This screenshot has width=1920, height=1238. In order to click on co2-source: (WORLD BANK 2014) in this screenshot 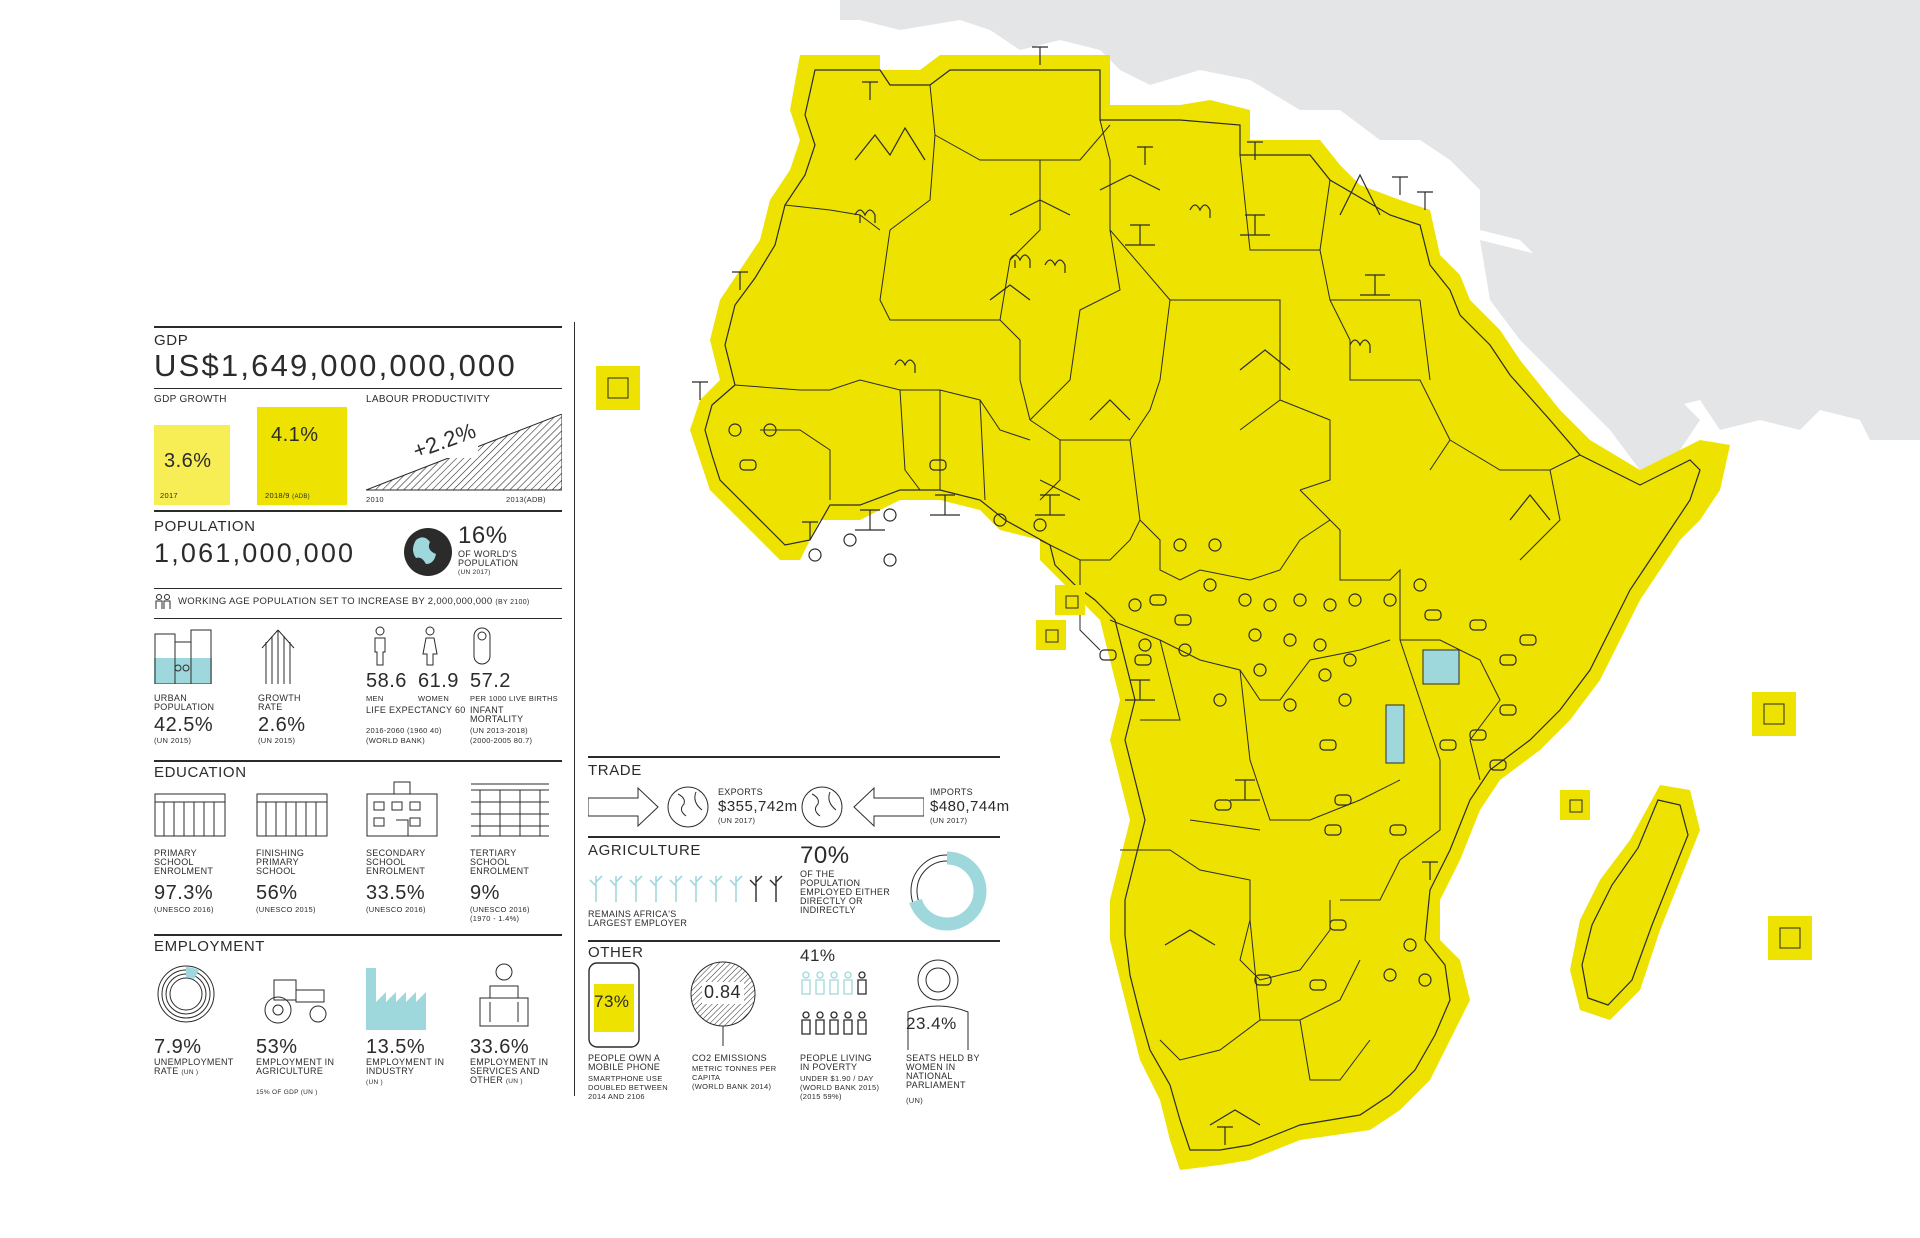, I will do `click(732, 1086)`.